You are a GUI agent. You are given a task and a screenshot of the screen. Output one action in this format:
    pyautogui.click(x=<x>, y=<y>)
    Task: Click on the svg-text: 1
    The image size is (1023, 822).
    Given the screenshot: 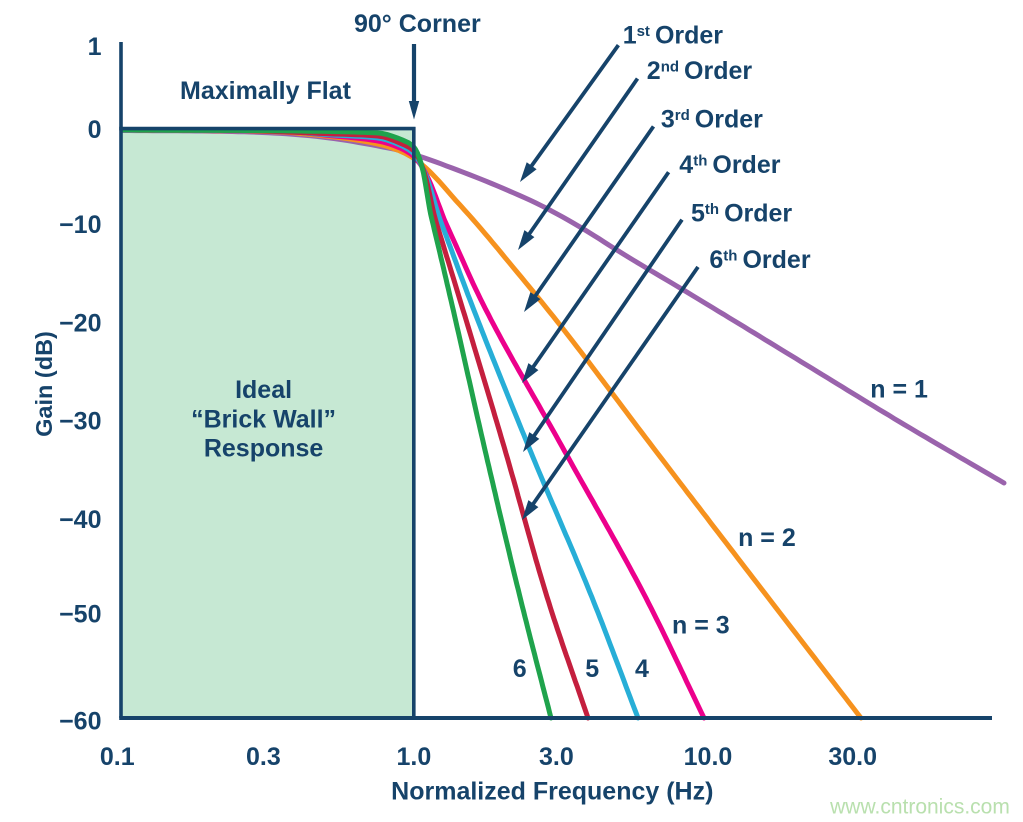 What is the action you would take?
    pyautogui.click(x=95, y=47)
    